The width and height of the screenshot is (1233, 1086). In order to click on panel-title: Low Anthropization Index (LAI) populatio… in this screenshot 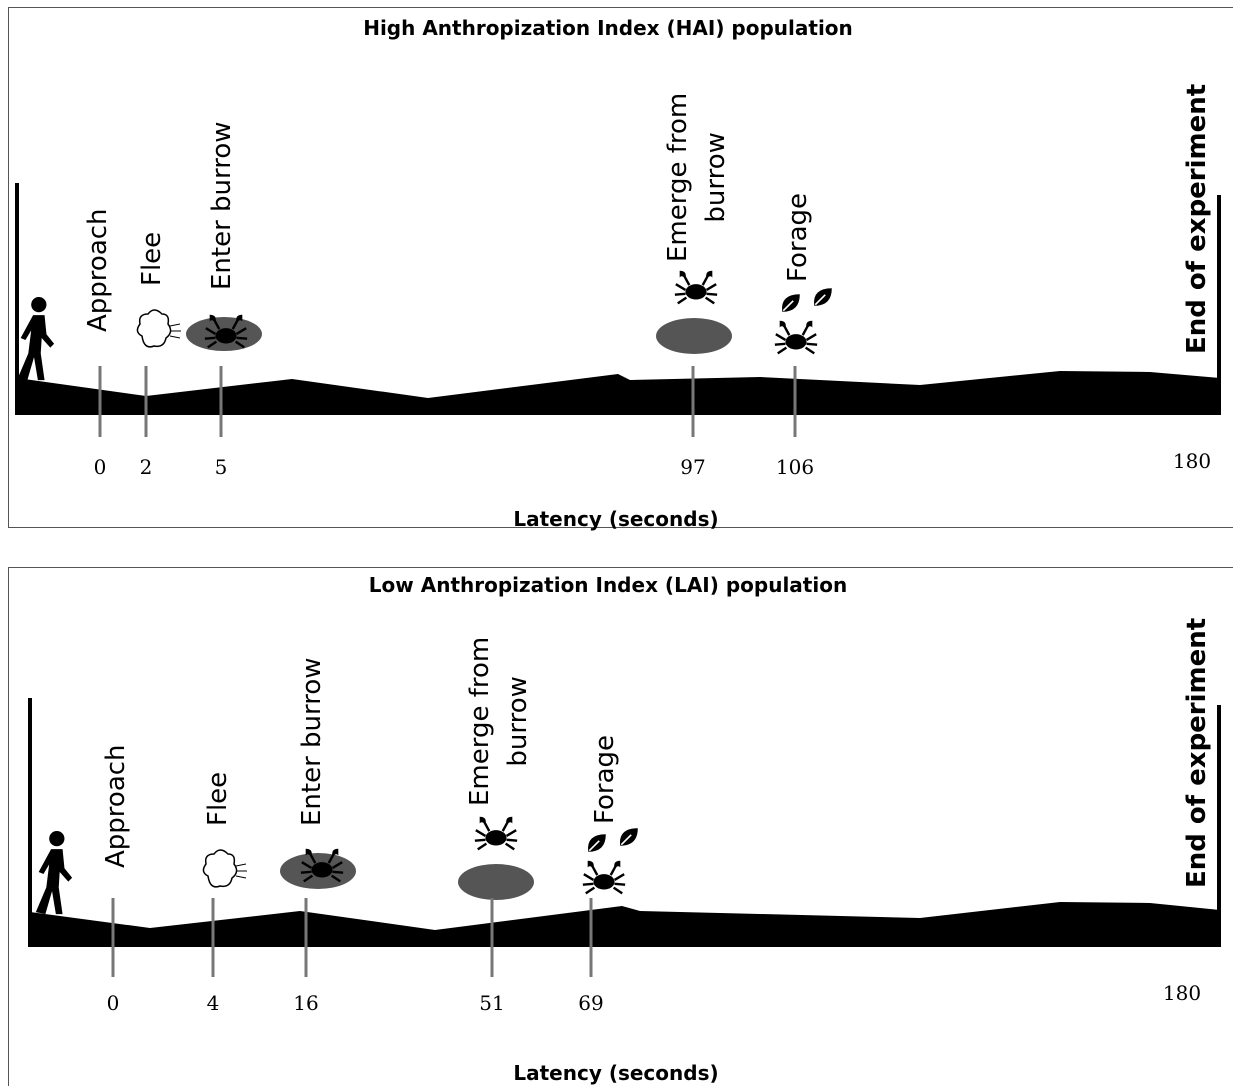, I will do `click(608, 585)`.